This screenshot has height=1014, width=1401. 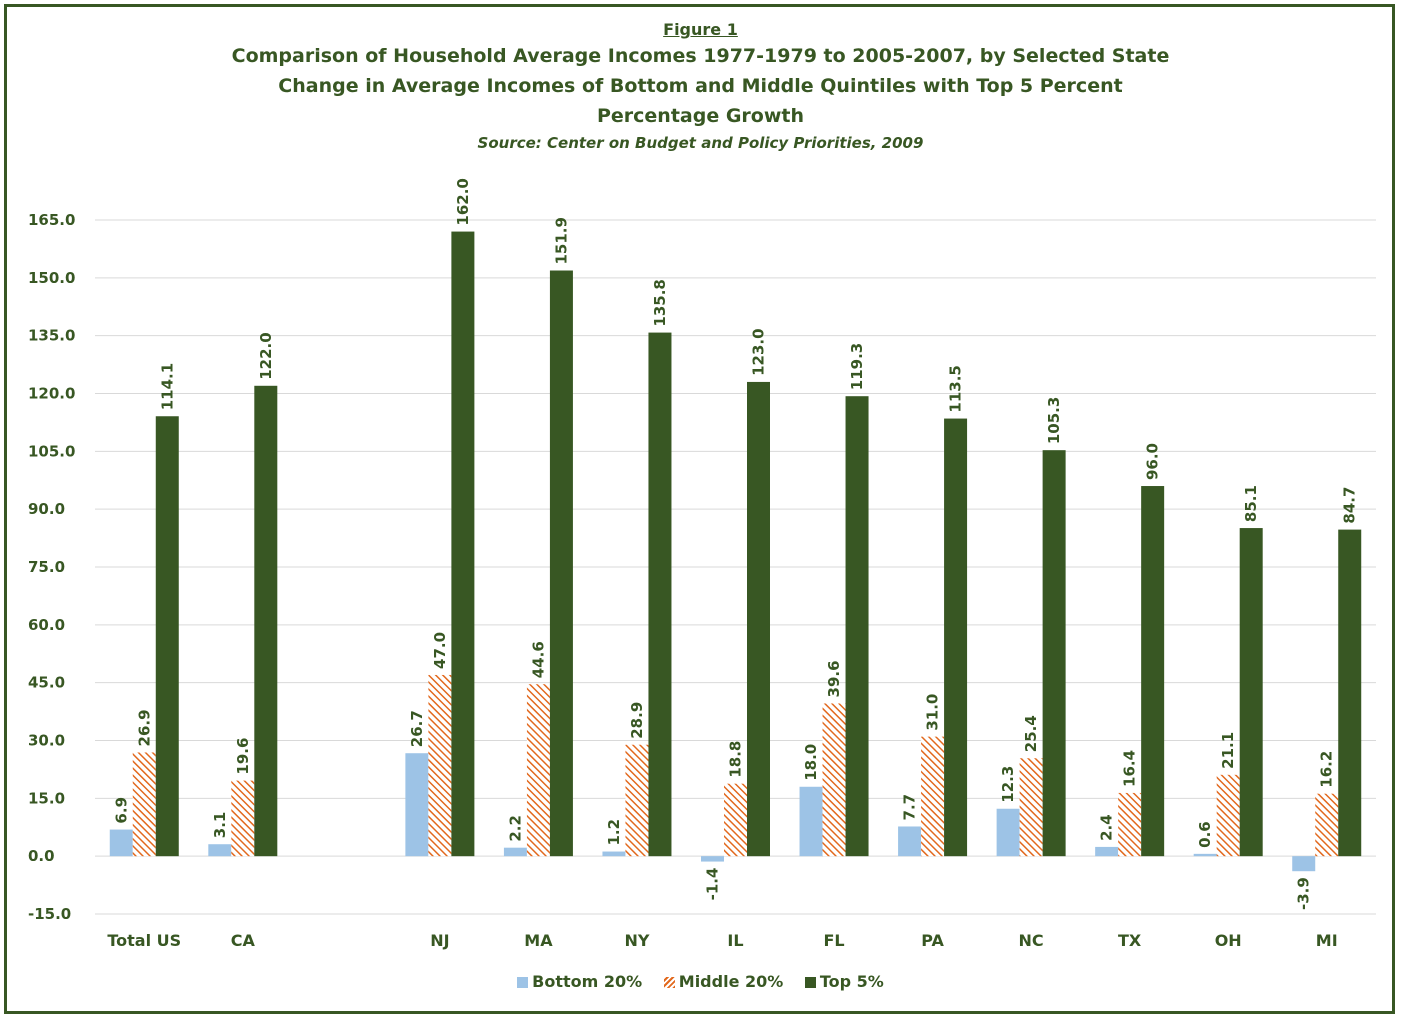 What do you see at coordinates (220, 825) in the screenshot?
I see `data-label-bottom: 3.1` at bounding box center [220, 825].